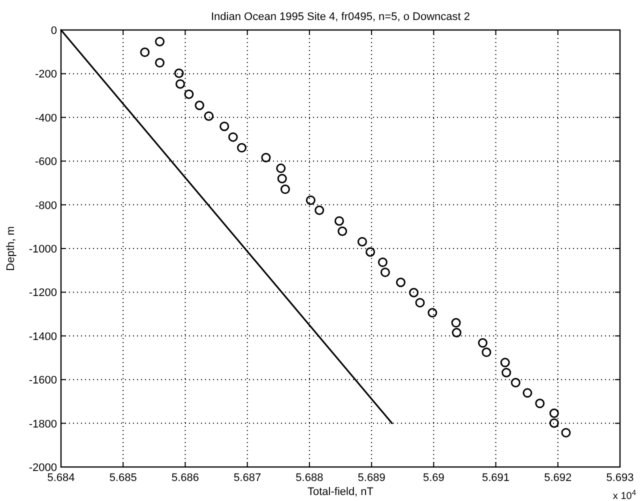 This screenshot has width=642, height=501. What do you see at coordinates (248, 478) in the screenshot?
I see `x-tick-label: 5.687` at bounding box center [248, 478].